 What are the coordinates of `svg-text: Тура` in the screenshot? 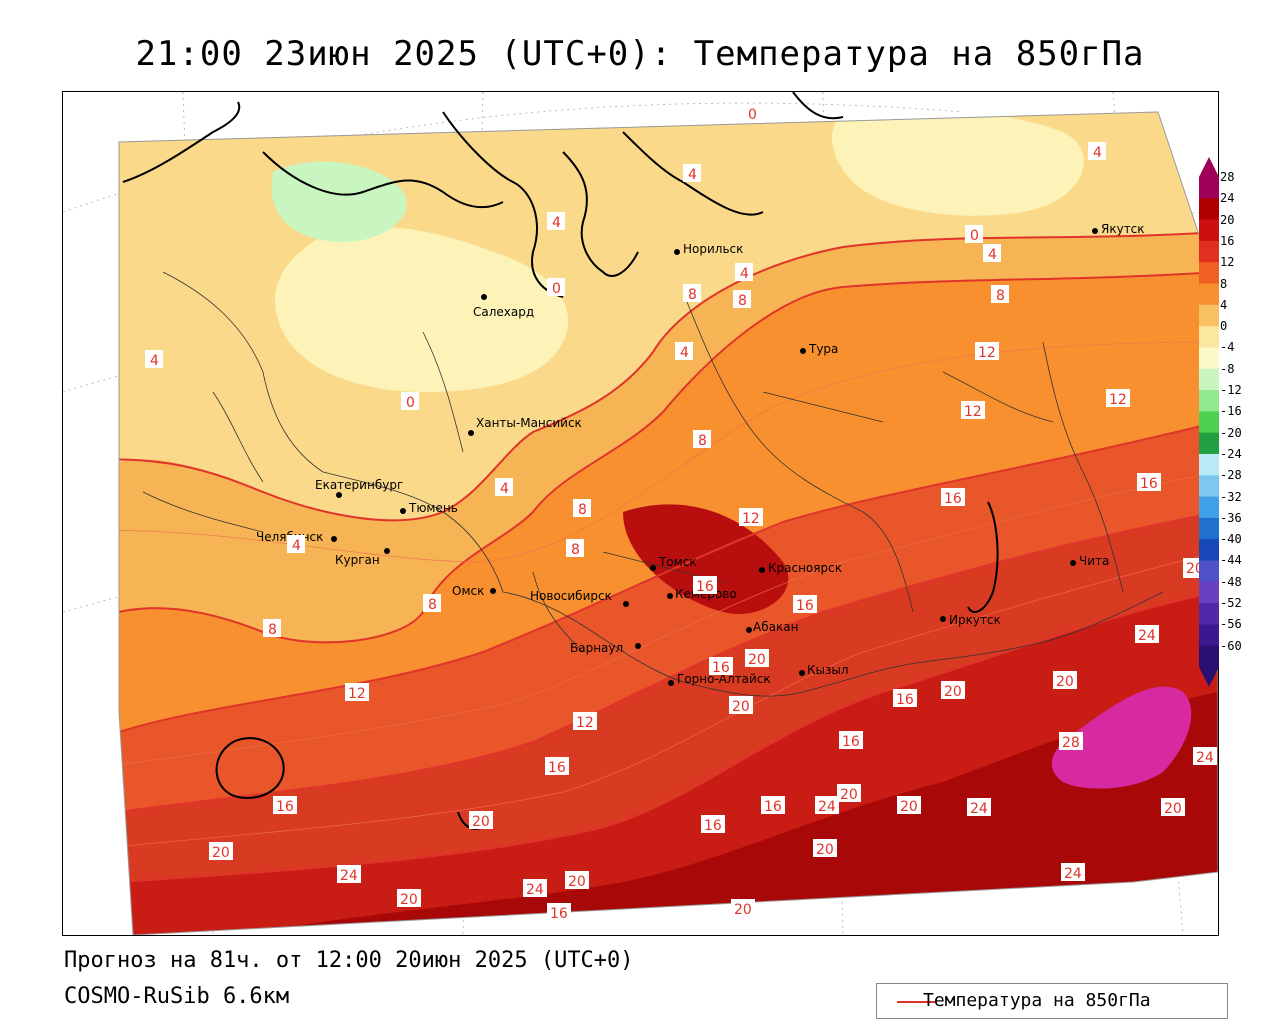 It's located at (823, 349).